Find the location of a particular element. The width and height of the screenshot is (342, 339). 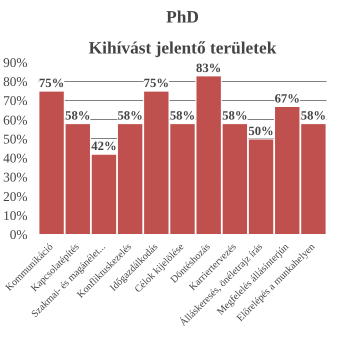

data-label: 42% is located at coordinates (104, 146).